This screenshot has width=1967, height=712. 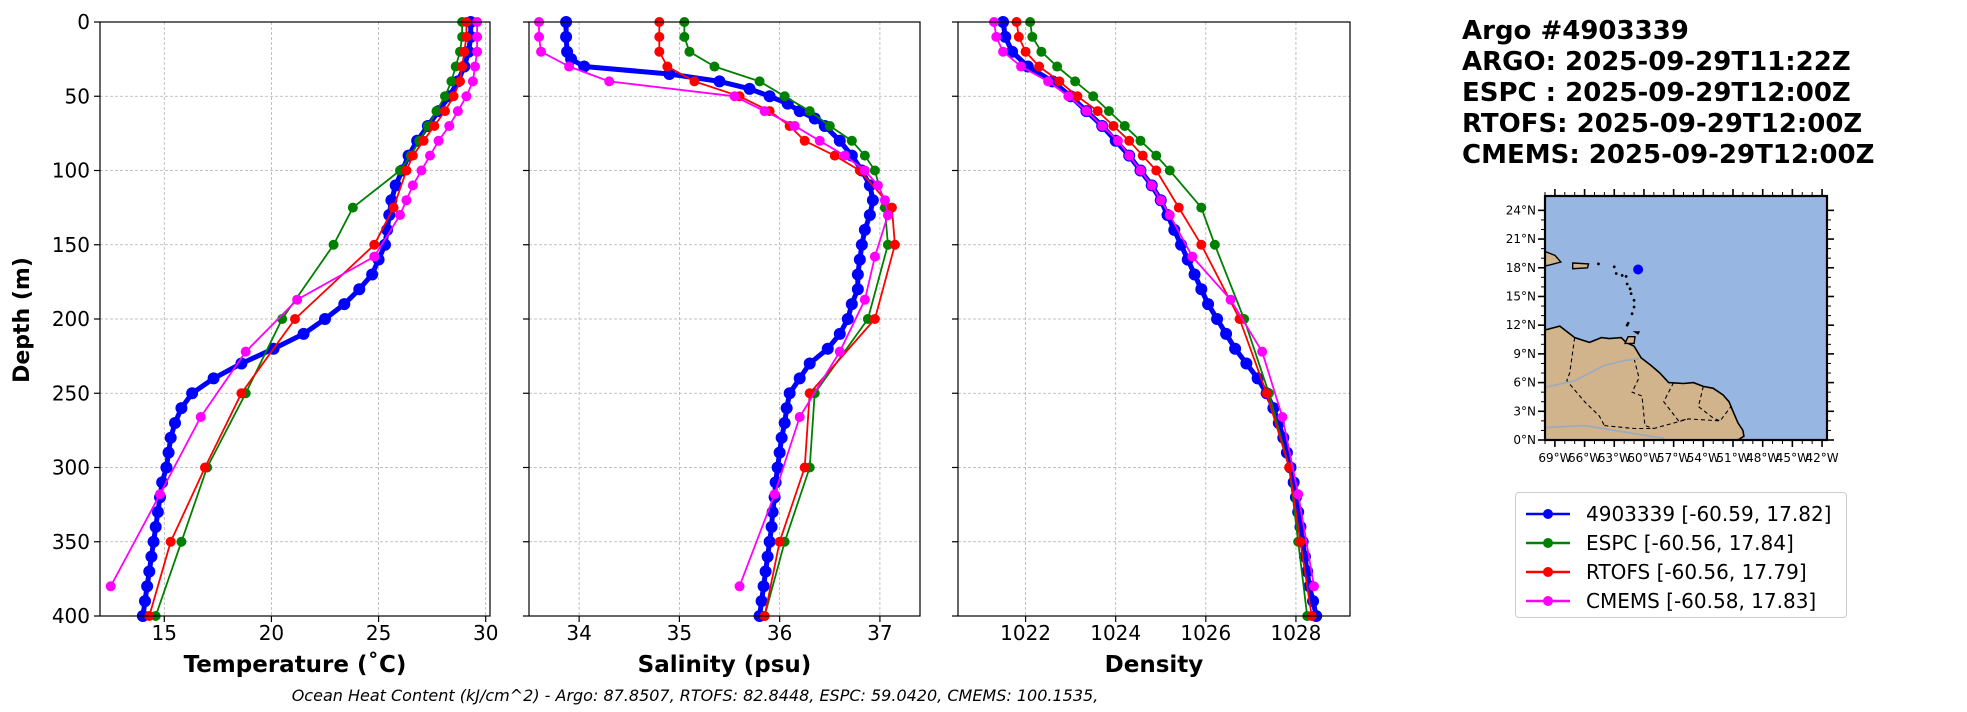 What do you see at coordinates (77, 96) in the screenshot?
I see `temperature-ytick-label-1: 50` at bounding box center [77, 96].